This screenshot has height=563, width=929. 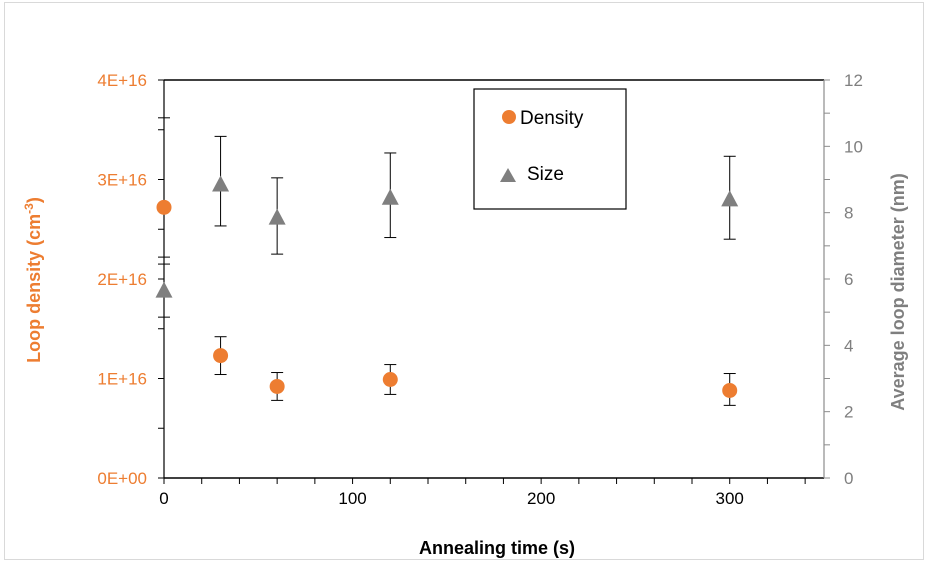 What do you see at coordinates (509, 117) in the screenshot?
I see `legend-density-marker` at bounding box center [509, 117].